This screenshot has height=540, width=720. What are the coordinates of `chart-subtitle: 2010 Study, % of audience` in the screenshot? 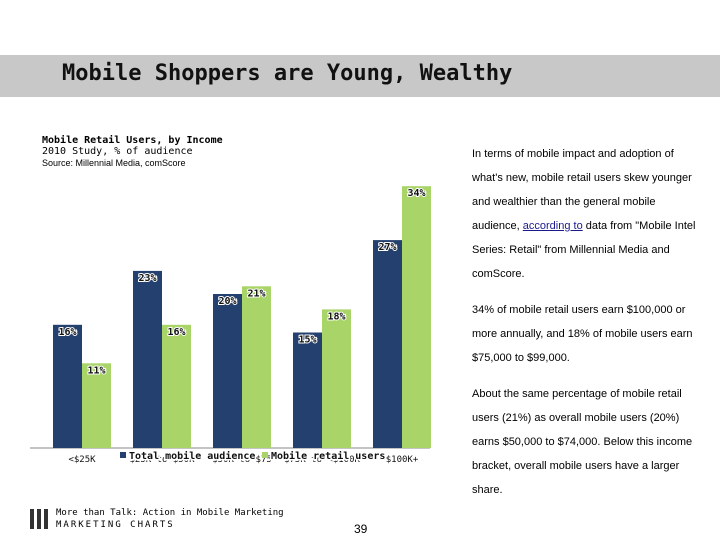 It's located at (117, 151).